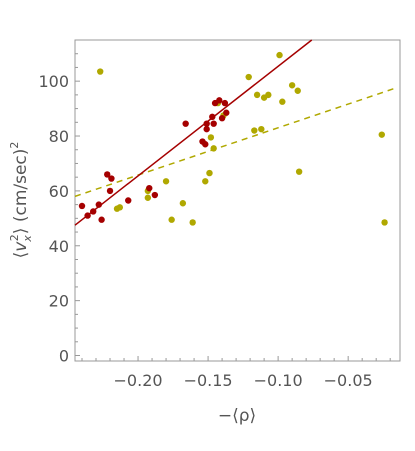 The width and height of the screenshot is (415, 451). Describe the element at coordinates (14, 237) in the screenshot. I see `y-label-sup: 2` at that location.